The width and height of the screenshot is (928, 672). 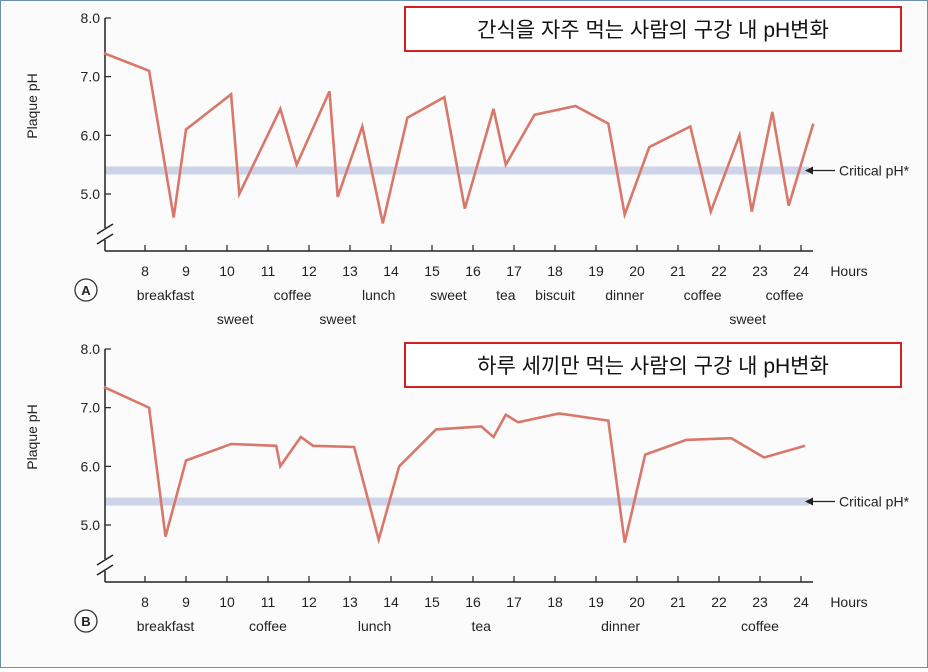 I want to click on panel-label: A, so click(x=86, y=290).